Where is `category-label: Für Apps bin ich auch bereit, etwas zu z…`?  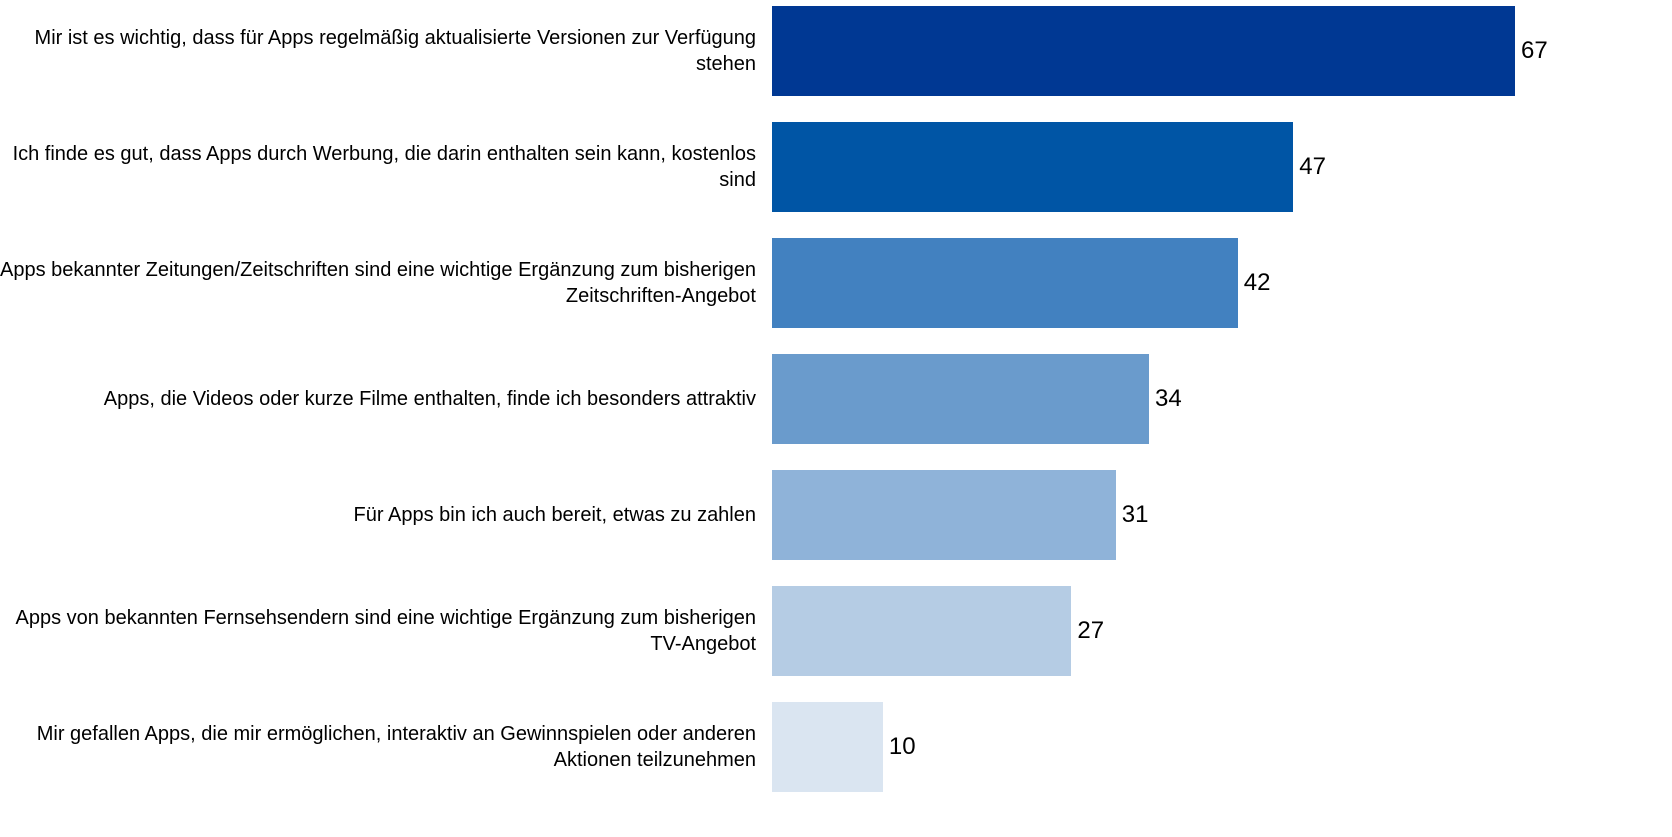 category-label: Für Apps bin ich auch bereit, etwas zu z… is located at coordinates (554, 515).